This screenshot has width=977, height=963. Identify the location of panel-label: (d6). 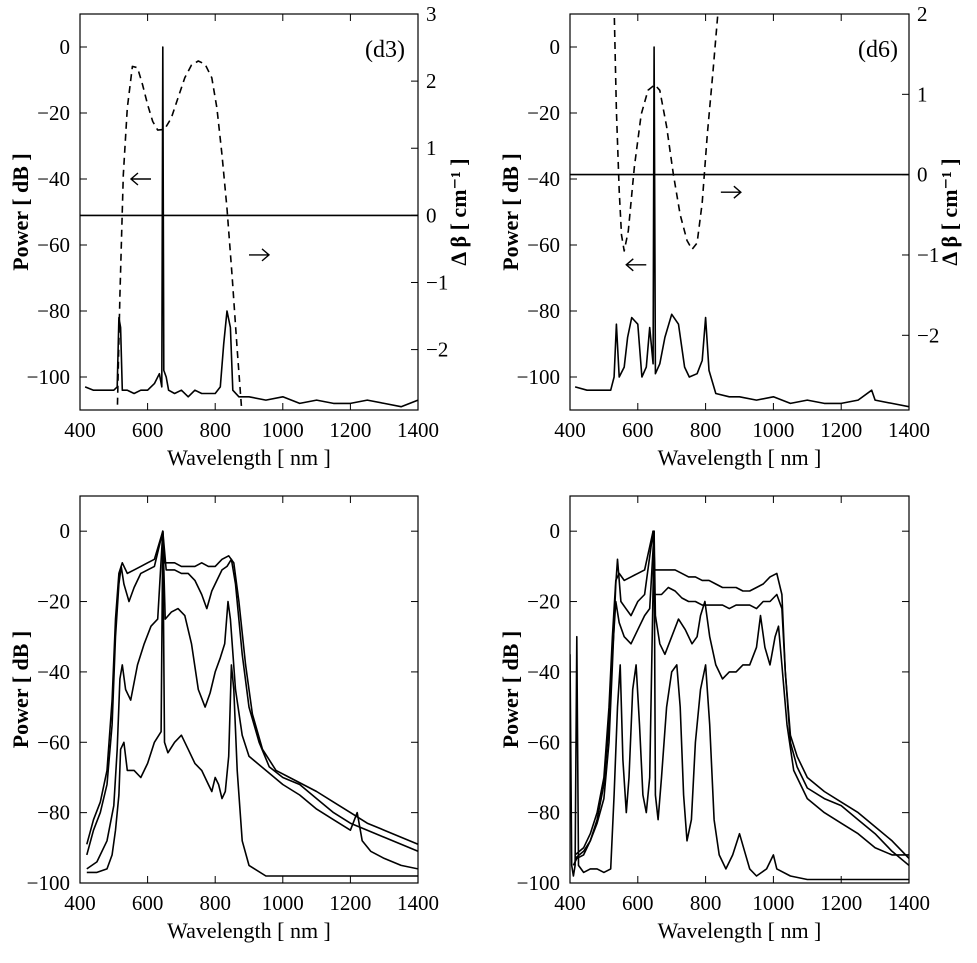
(878, 50).